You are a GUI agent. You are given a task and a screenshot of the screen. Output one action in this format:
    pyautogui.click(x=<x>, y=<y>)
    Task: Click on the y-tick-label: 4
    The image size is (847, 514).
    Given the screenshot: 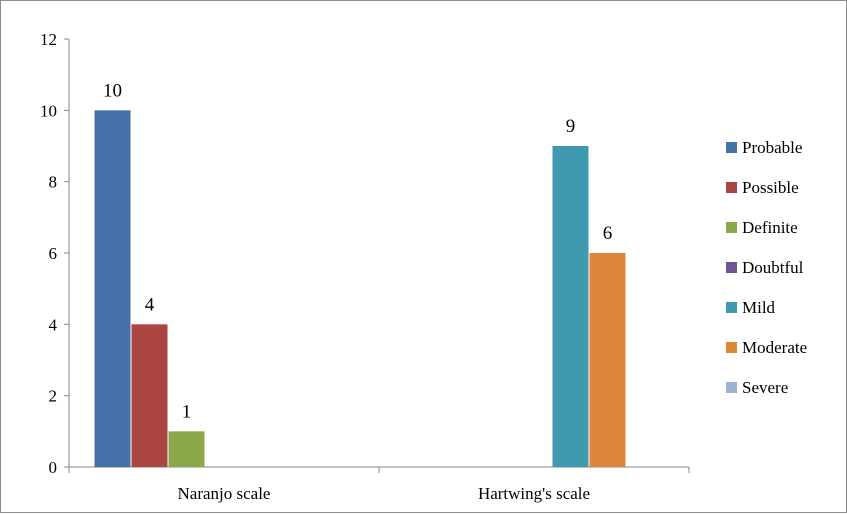 What is the action you would take?
    pyautogui.click(x=53, y=324)
    